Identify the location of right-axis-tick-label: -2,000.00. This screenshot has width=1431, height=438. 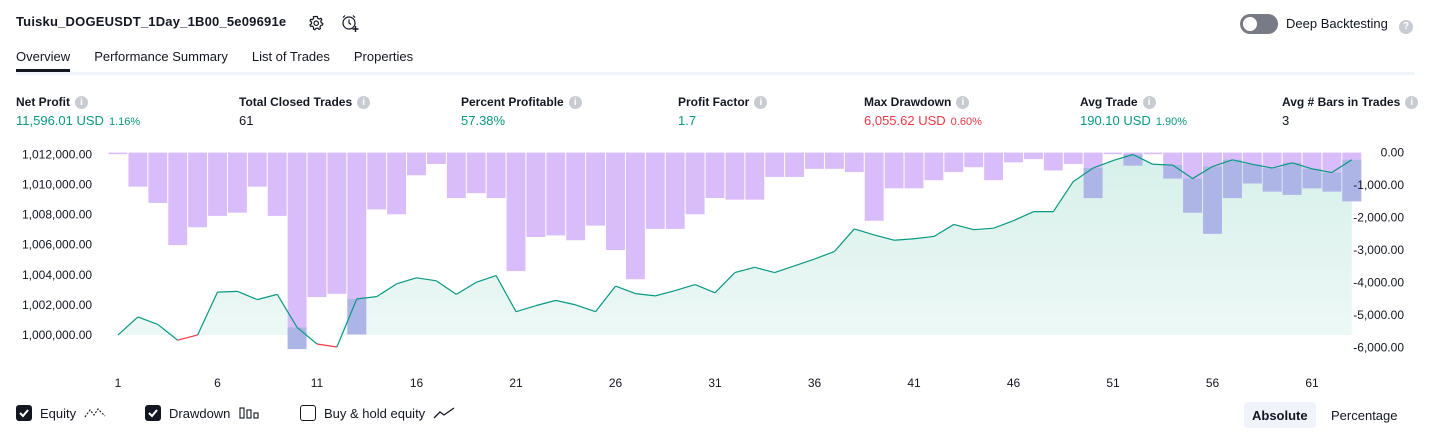
(1378, 218).